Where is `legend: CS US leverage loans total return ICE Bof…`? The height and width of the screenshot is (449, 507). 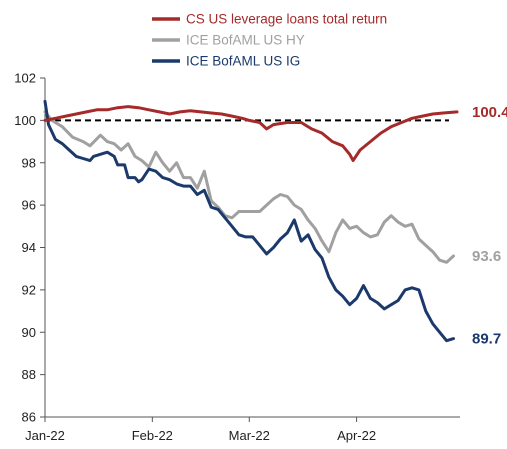 legend: CS US leverage loans total return ICE Bof… is located at coordinates (269, 40).